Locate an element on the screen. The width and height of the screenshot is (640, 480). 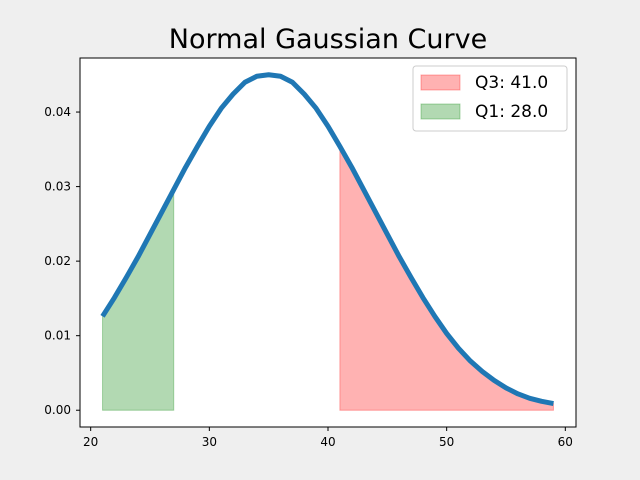
legend-box is located at coordinates (490, 98).